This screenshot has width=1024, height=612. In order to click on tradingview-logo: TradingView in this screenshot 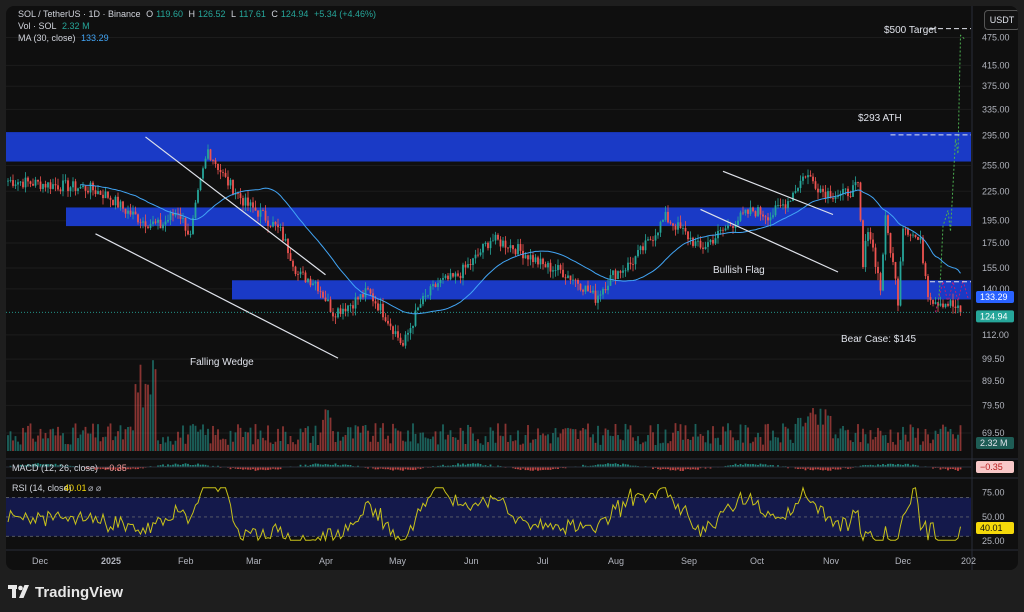, I will do `click(65, 592)`.